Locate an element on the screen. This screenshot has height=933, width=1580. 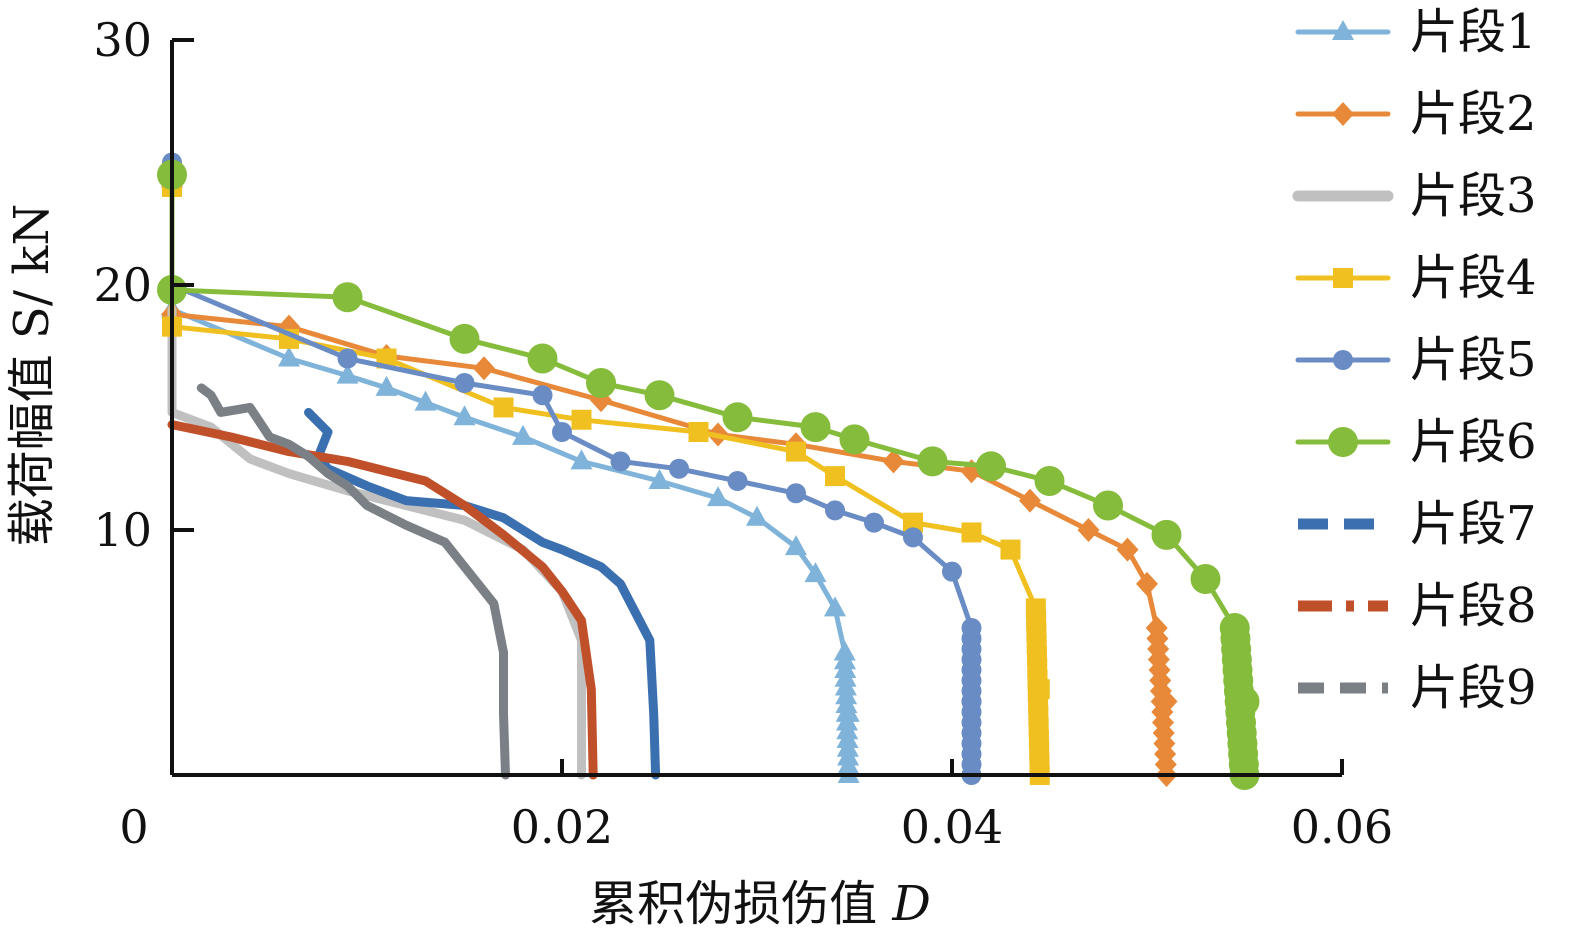
legend-item: 片段1 is located at coordinates (1416, 32).